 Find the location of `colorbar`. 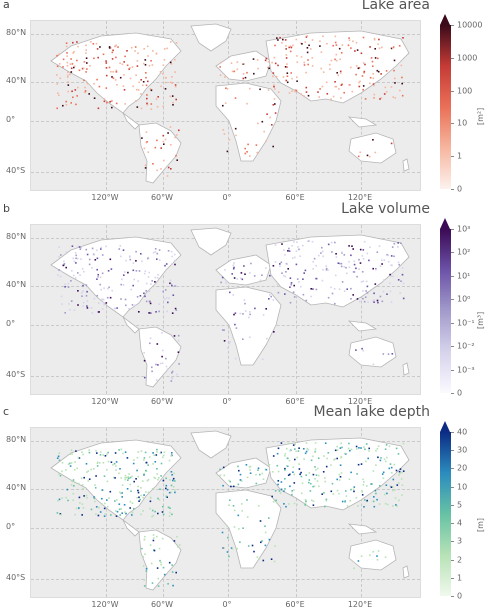

colorbar is located at coordinates (445, 311).